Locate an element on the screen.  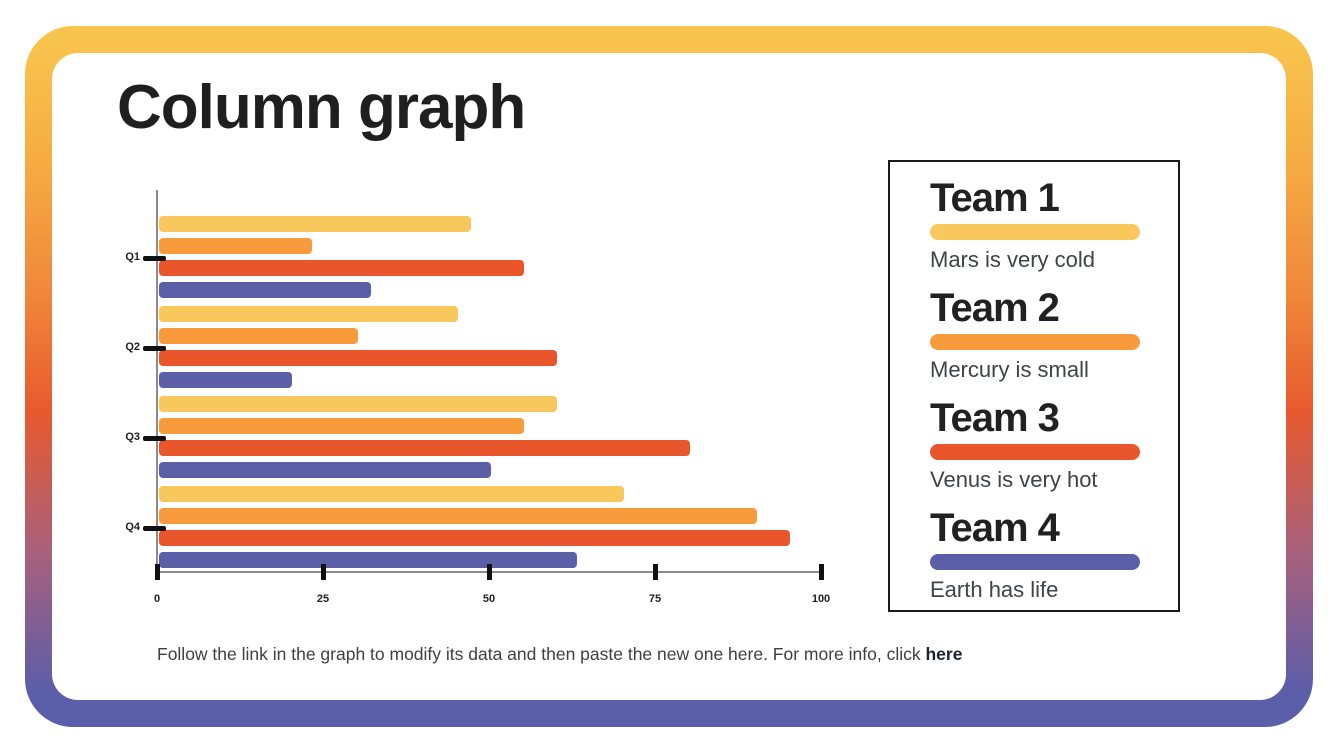
x-axis-tick-label: 100 is located at coordinates (821, 599).